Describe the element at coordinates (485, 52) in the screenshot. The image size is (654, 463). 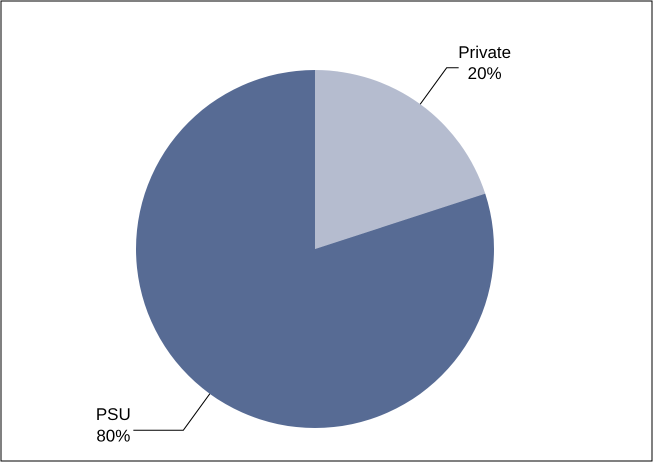
I see `slice-label: Private` at that location.